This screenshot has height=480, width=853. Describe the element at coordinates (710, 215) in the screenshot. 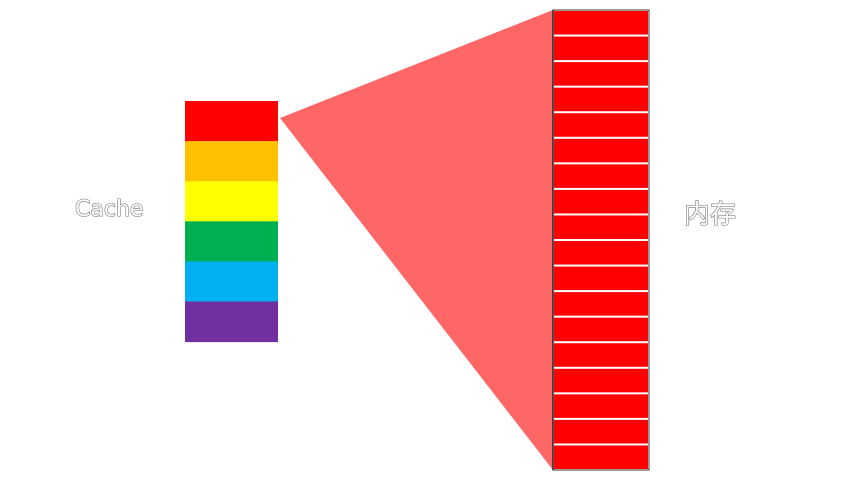

I see `memory-label: 内存` at that location.